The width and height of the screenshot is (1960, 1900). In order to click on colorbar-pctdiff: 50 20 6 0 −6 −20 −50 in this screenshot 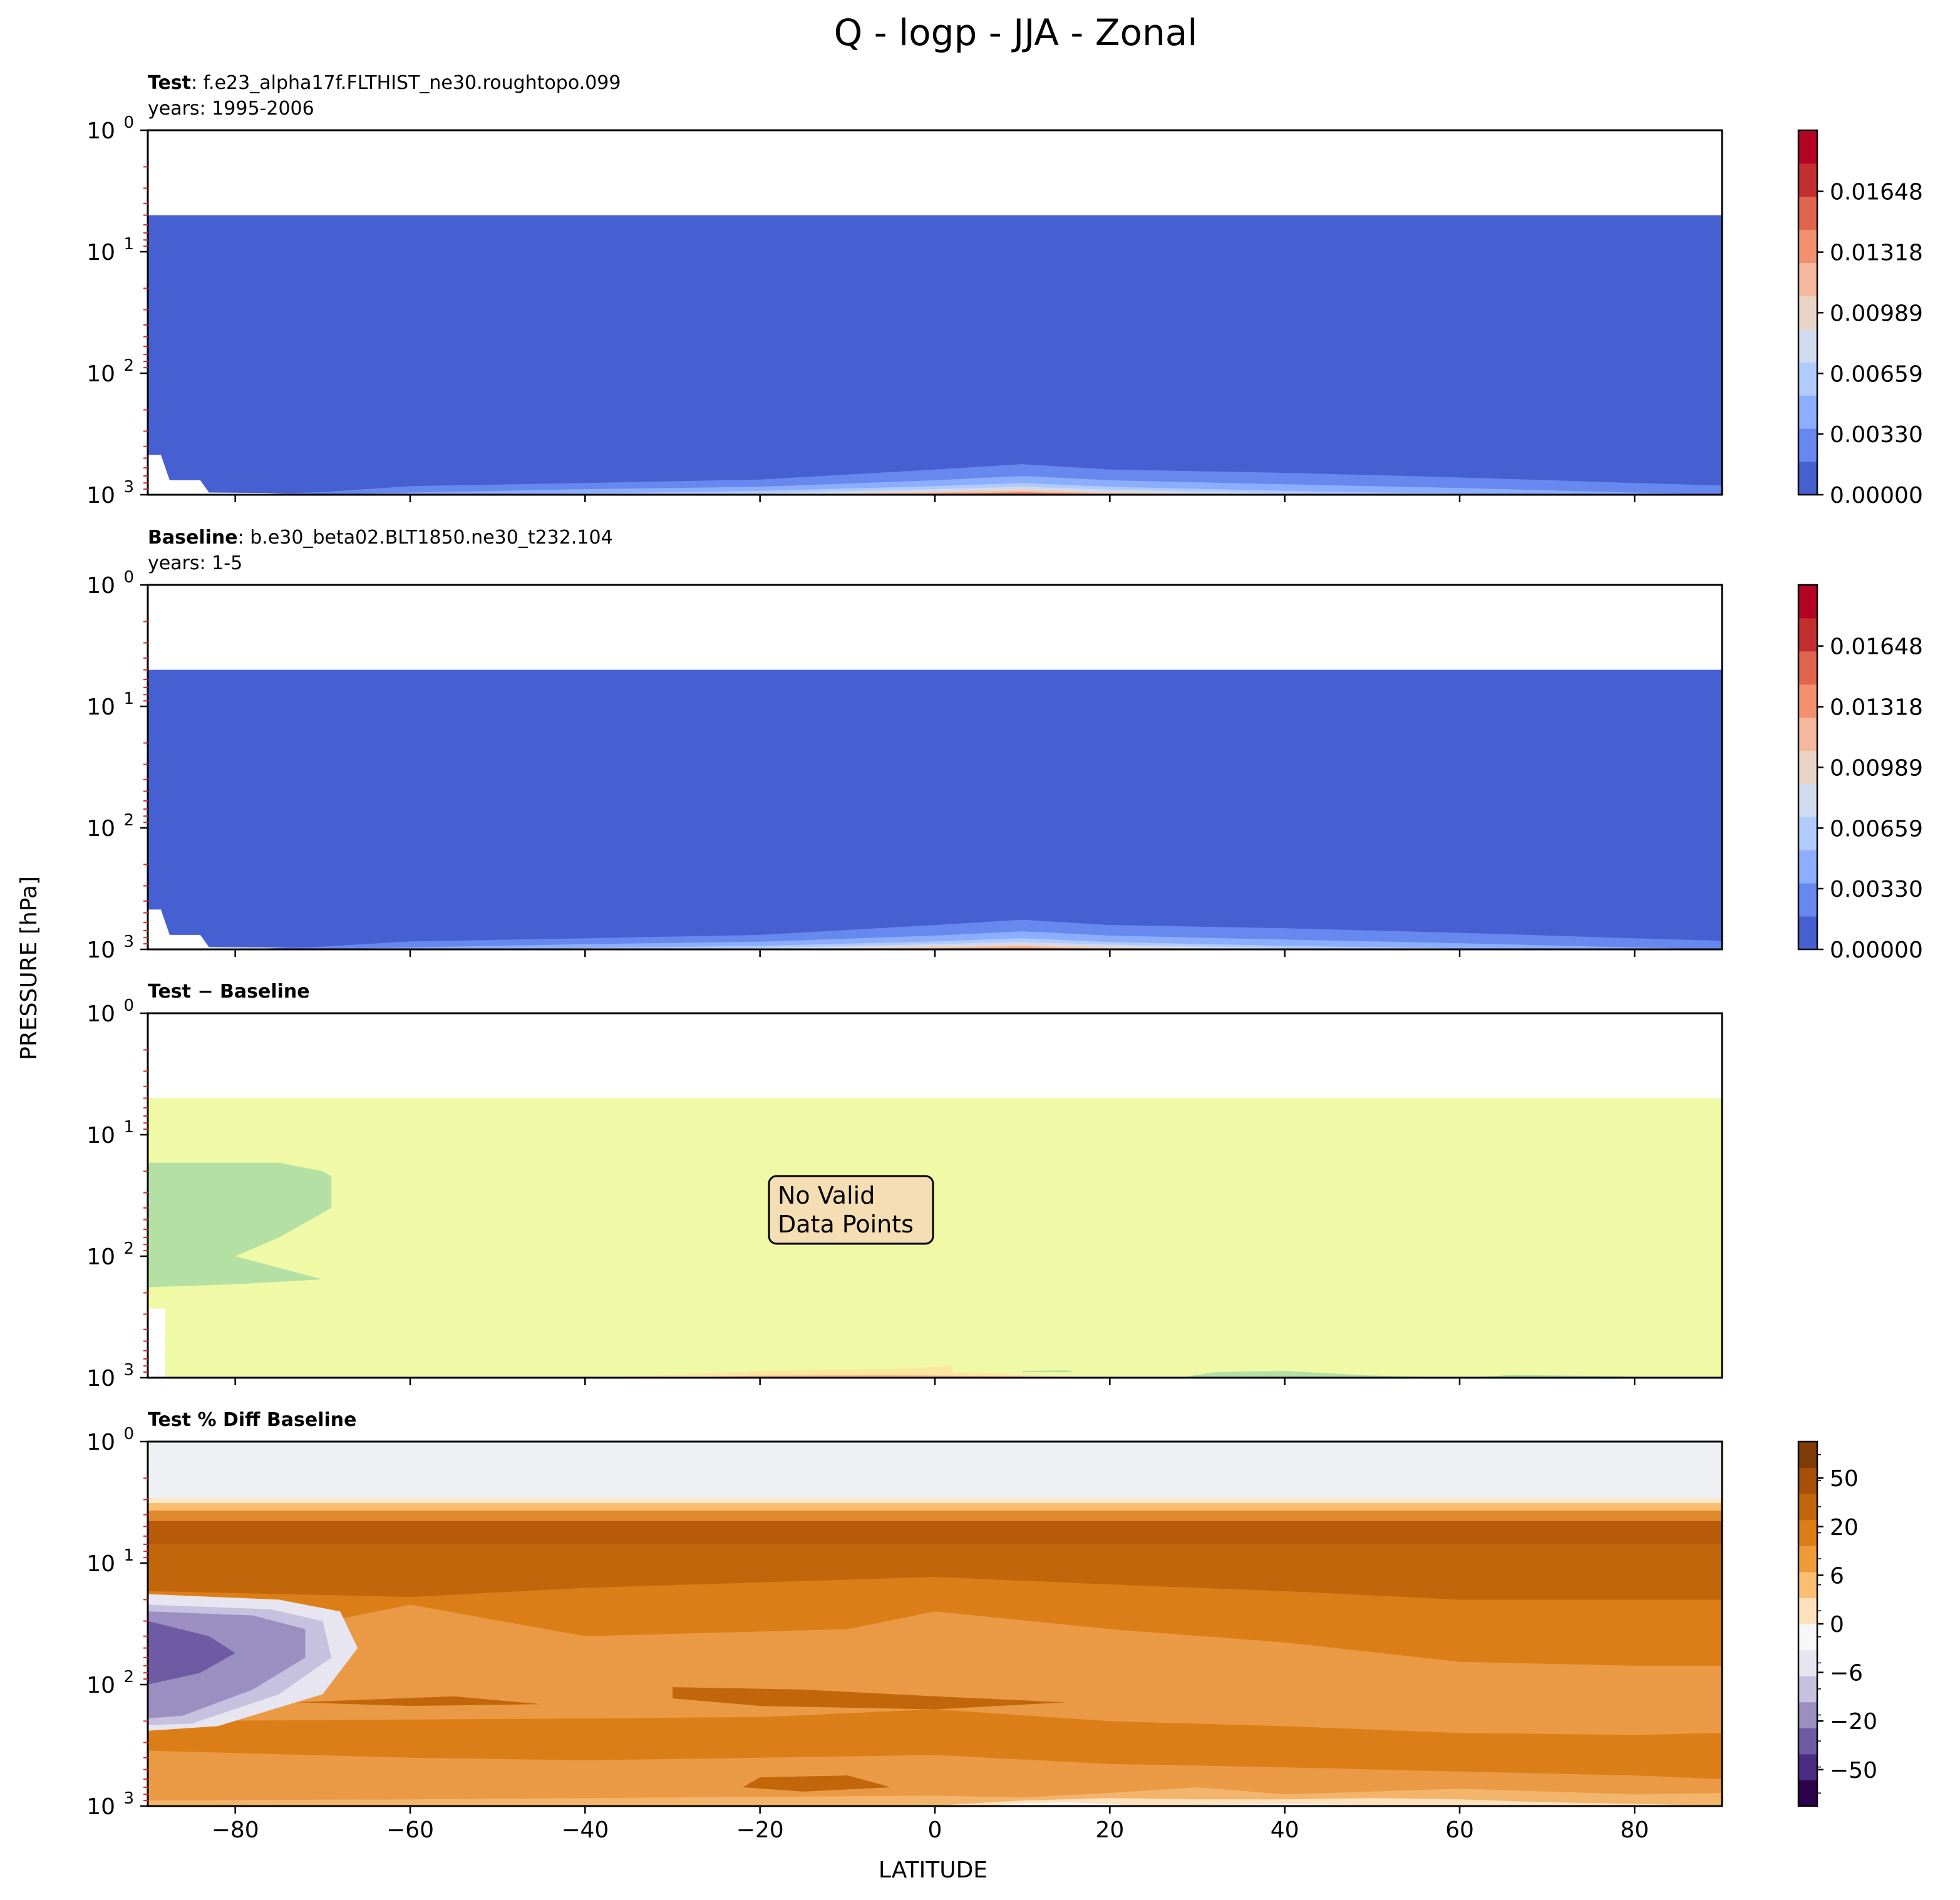, I will do `click(1837, 1623)`.